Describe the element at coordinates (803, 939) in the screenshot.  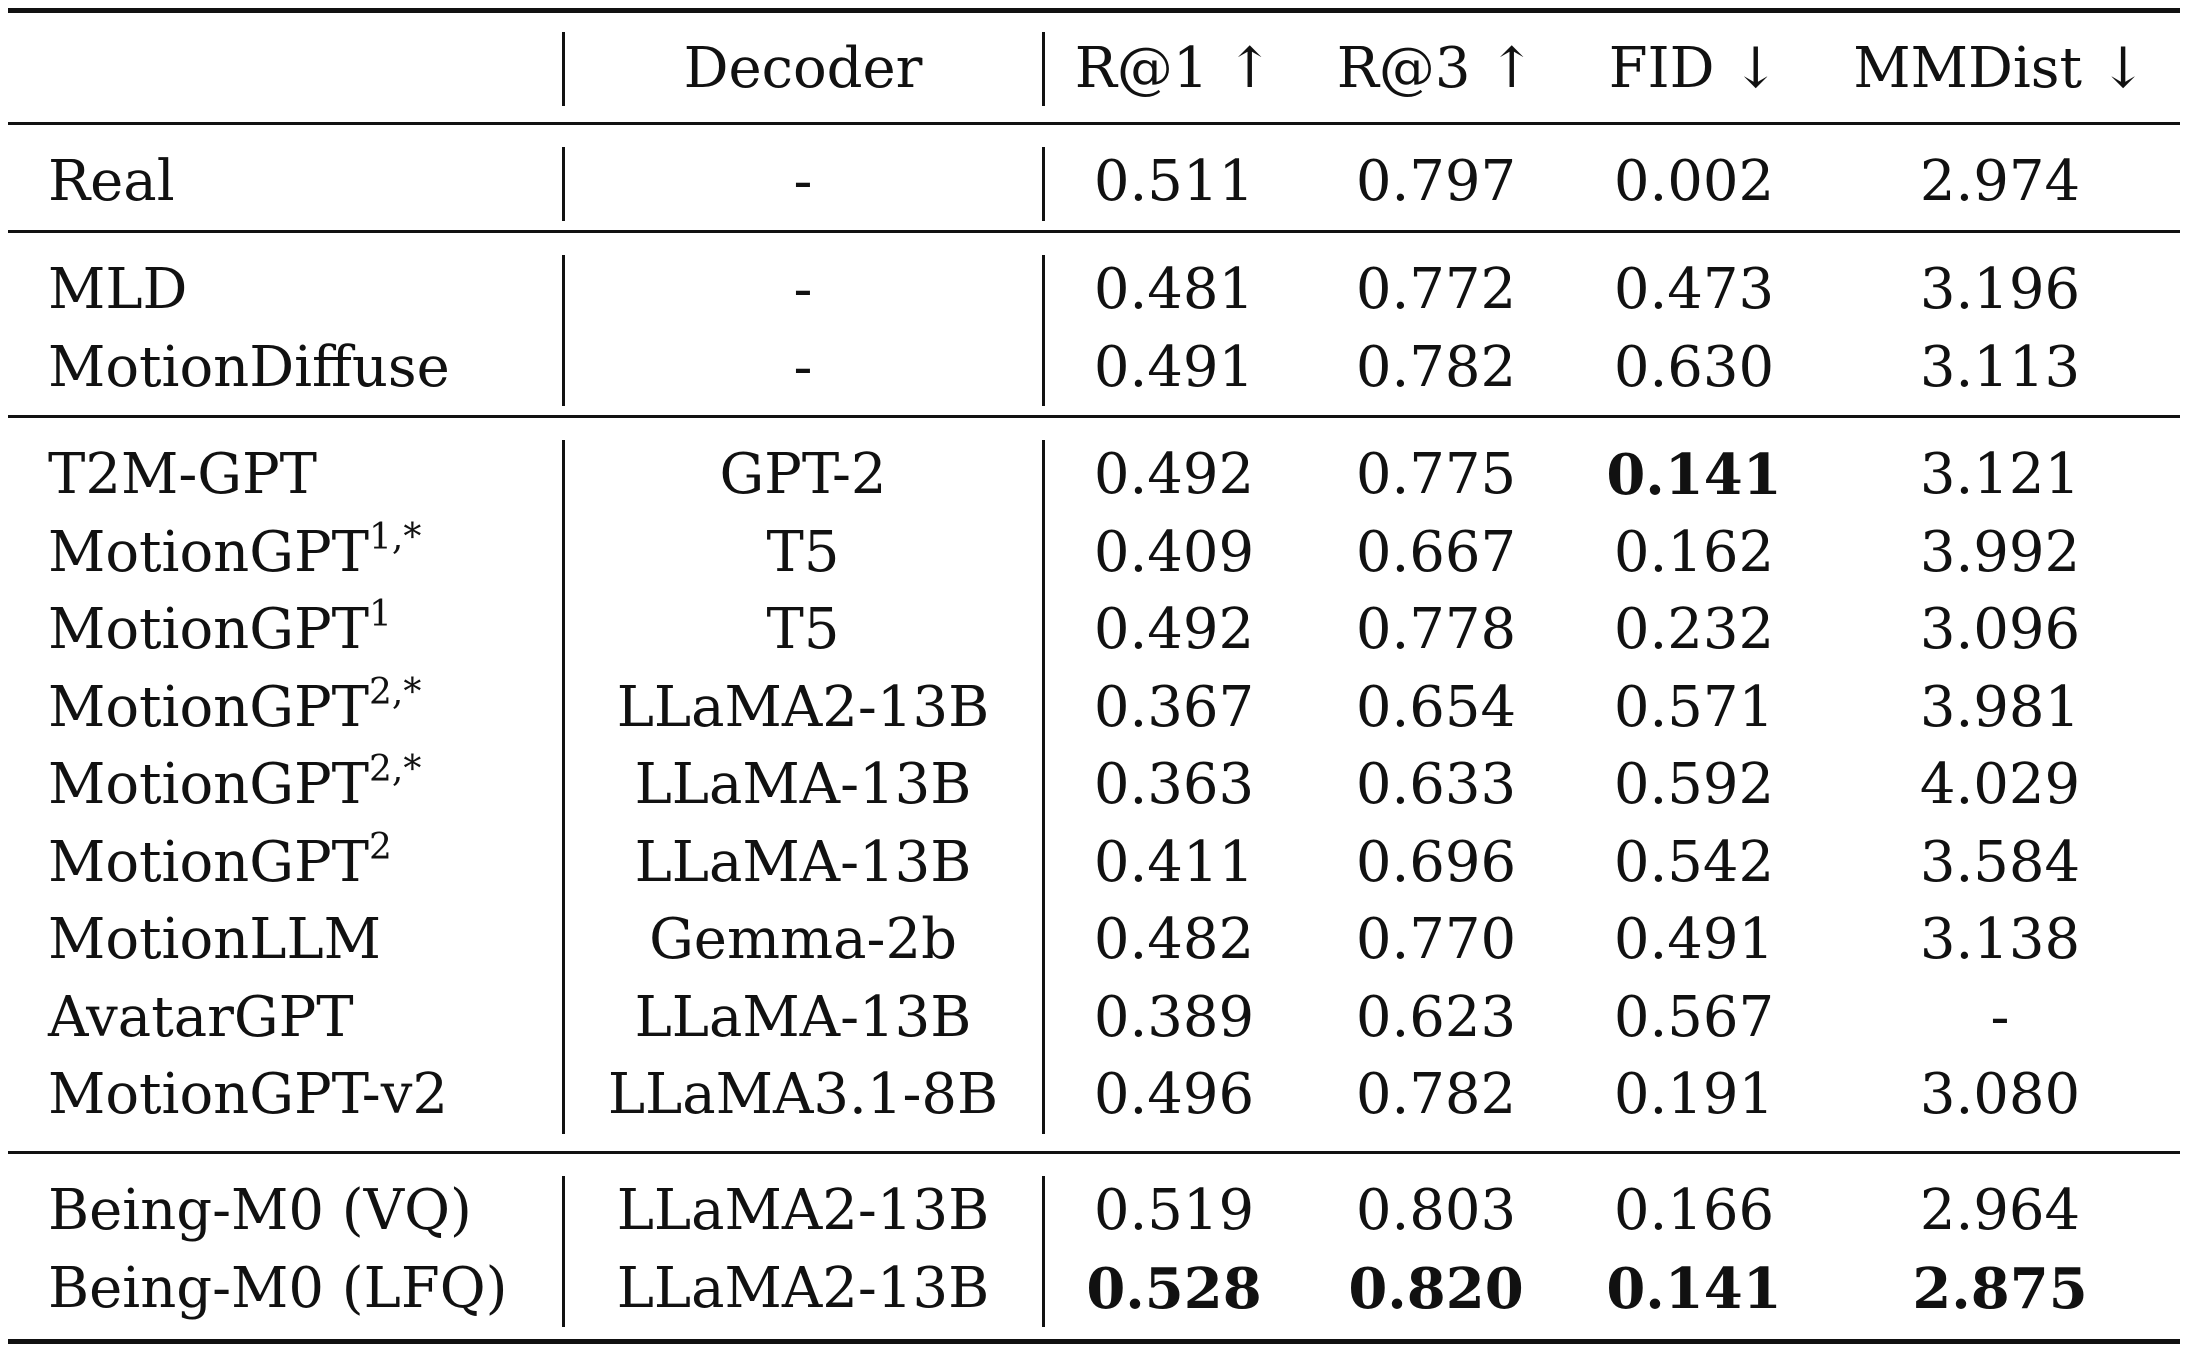
I see `cell-decoder: Gemma-2b` at that location.